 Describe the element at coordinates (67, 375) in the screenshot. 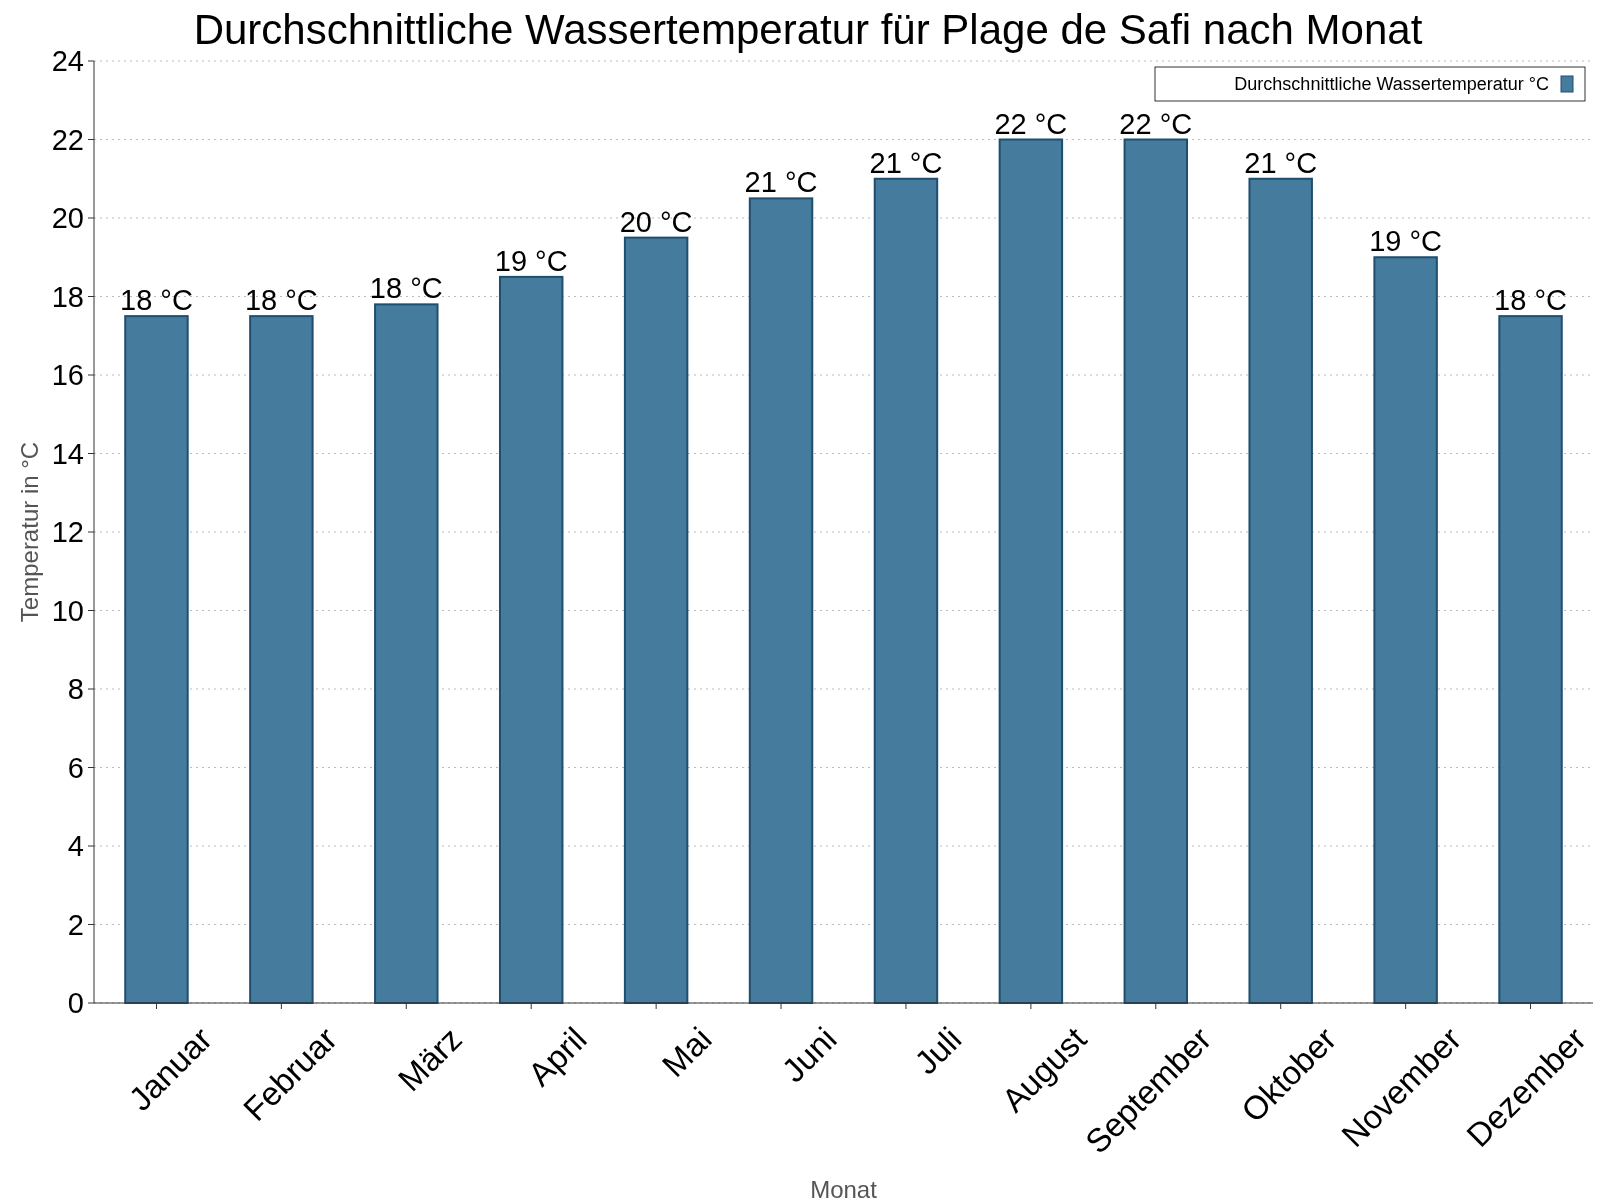

I see `y-tick-label: 16` at that location.